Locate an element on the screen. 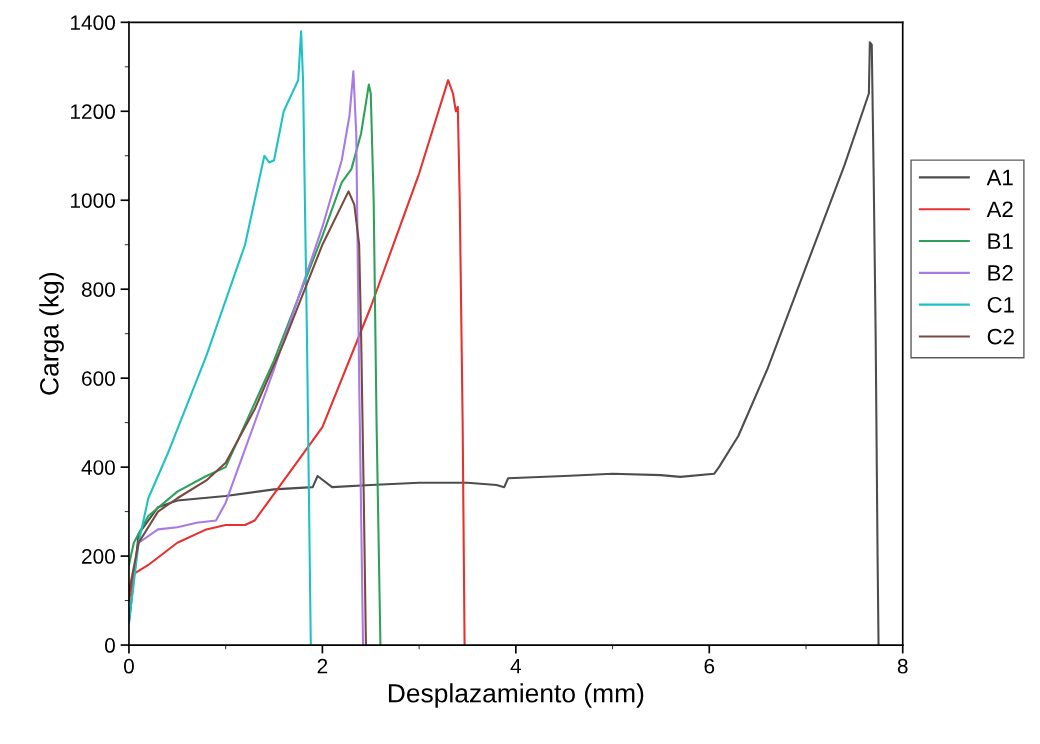 This screenshot has width=1040, height=744. legend-label: B2 is located at coordinates (1000, 273).